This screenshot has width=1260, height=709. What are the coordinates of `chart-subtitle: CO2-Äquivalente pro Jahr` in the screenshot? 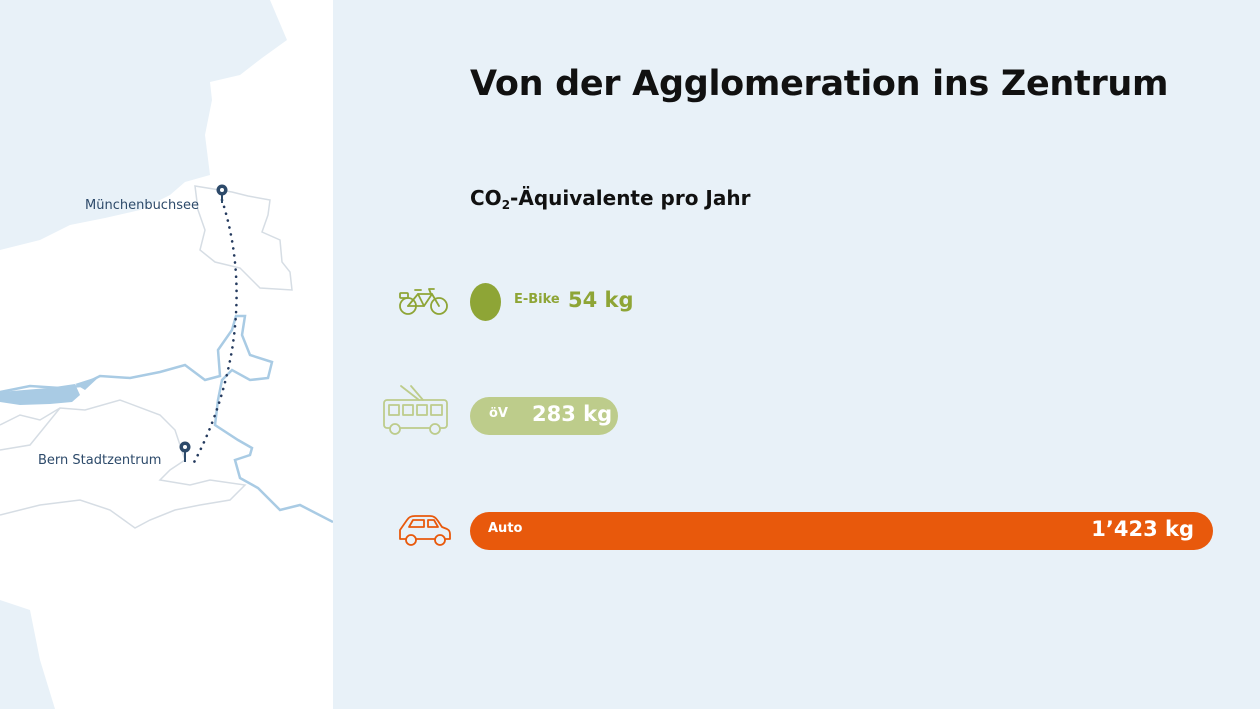 It's located at (610, 199).